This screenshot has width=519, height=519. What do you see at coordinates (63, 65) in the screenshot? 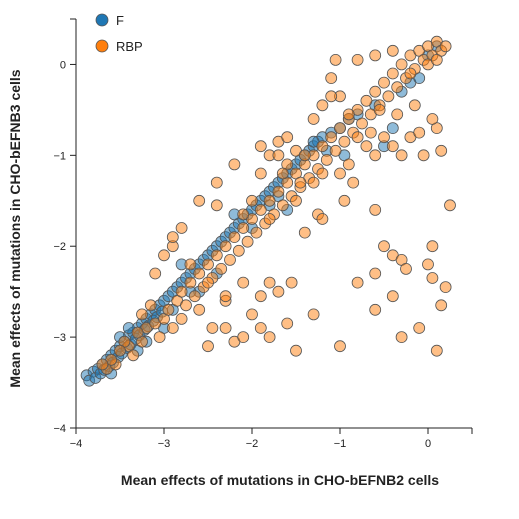
I see `y-tick-label: 0` at bounding box center [63, 65].